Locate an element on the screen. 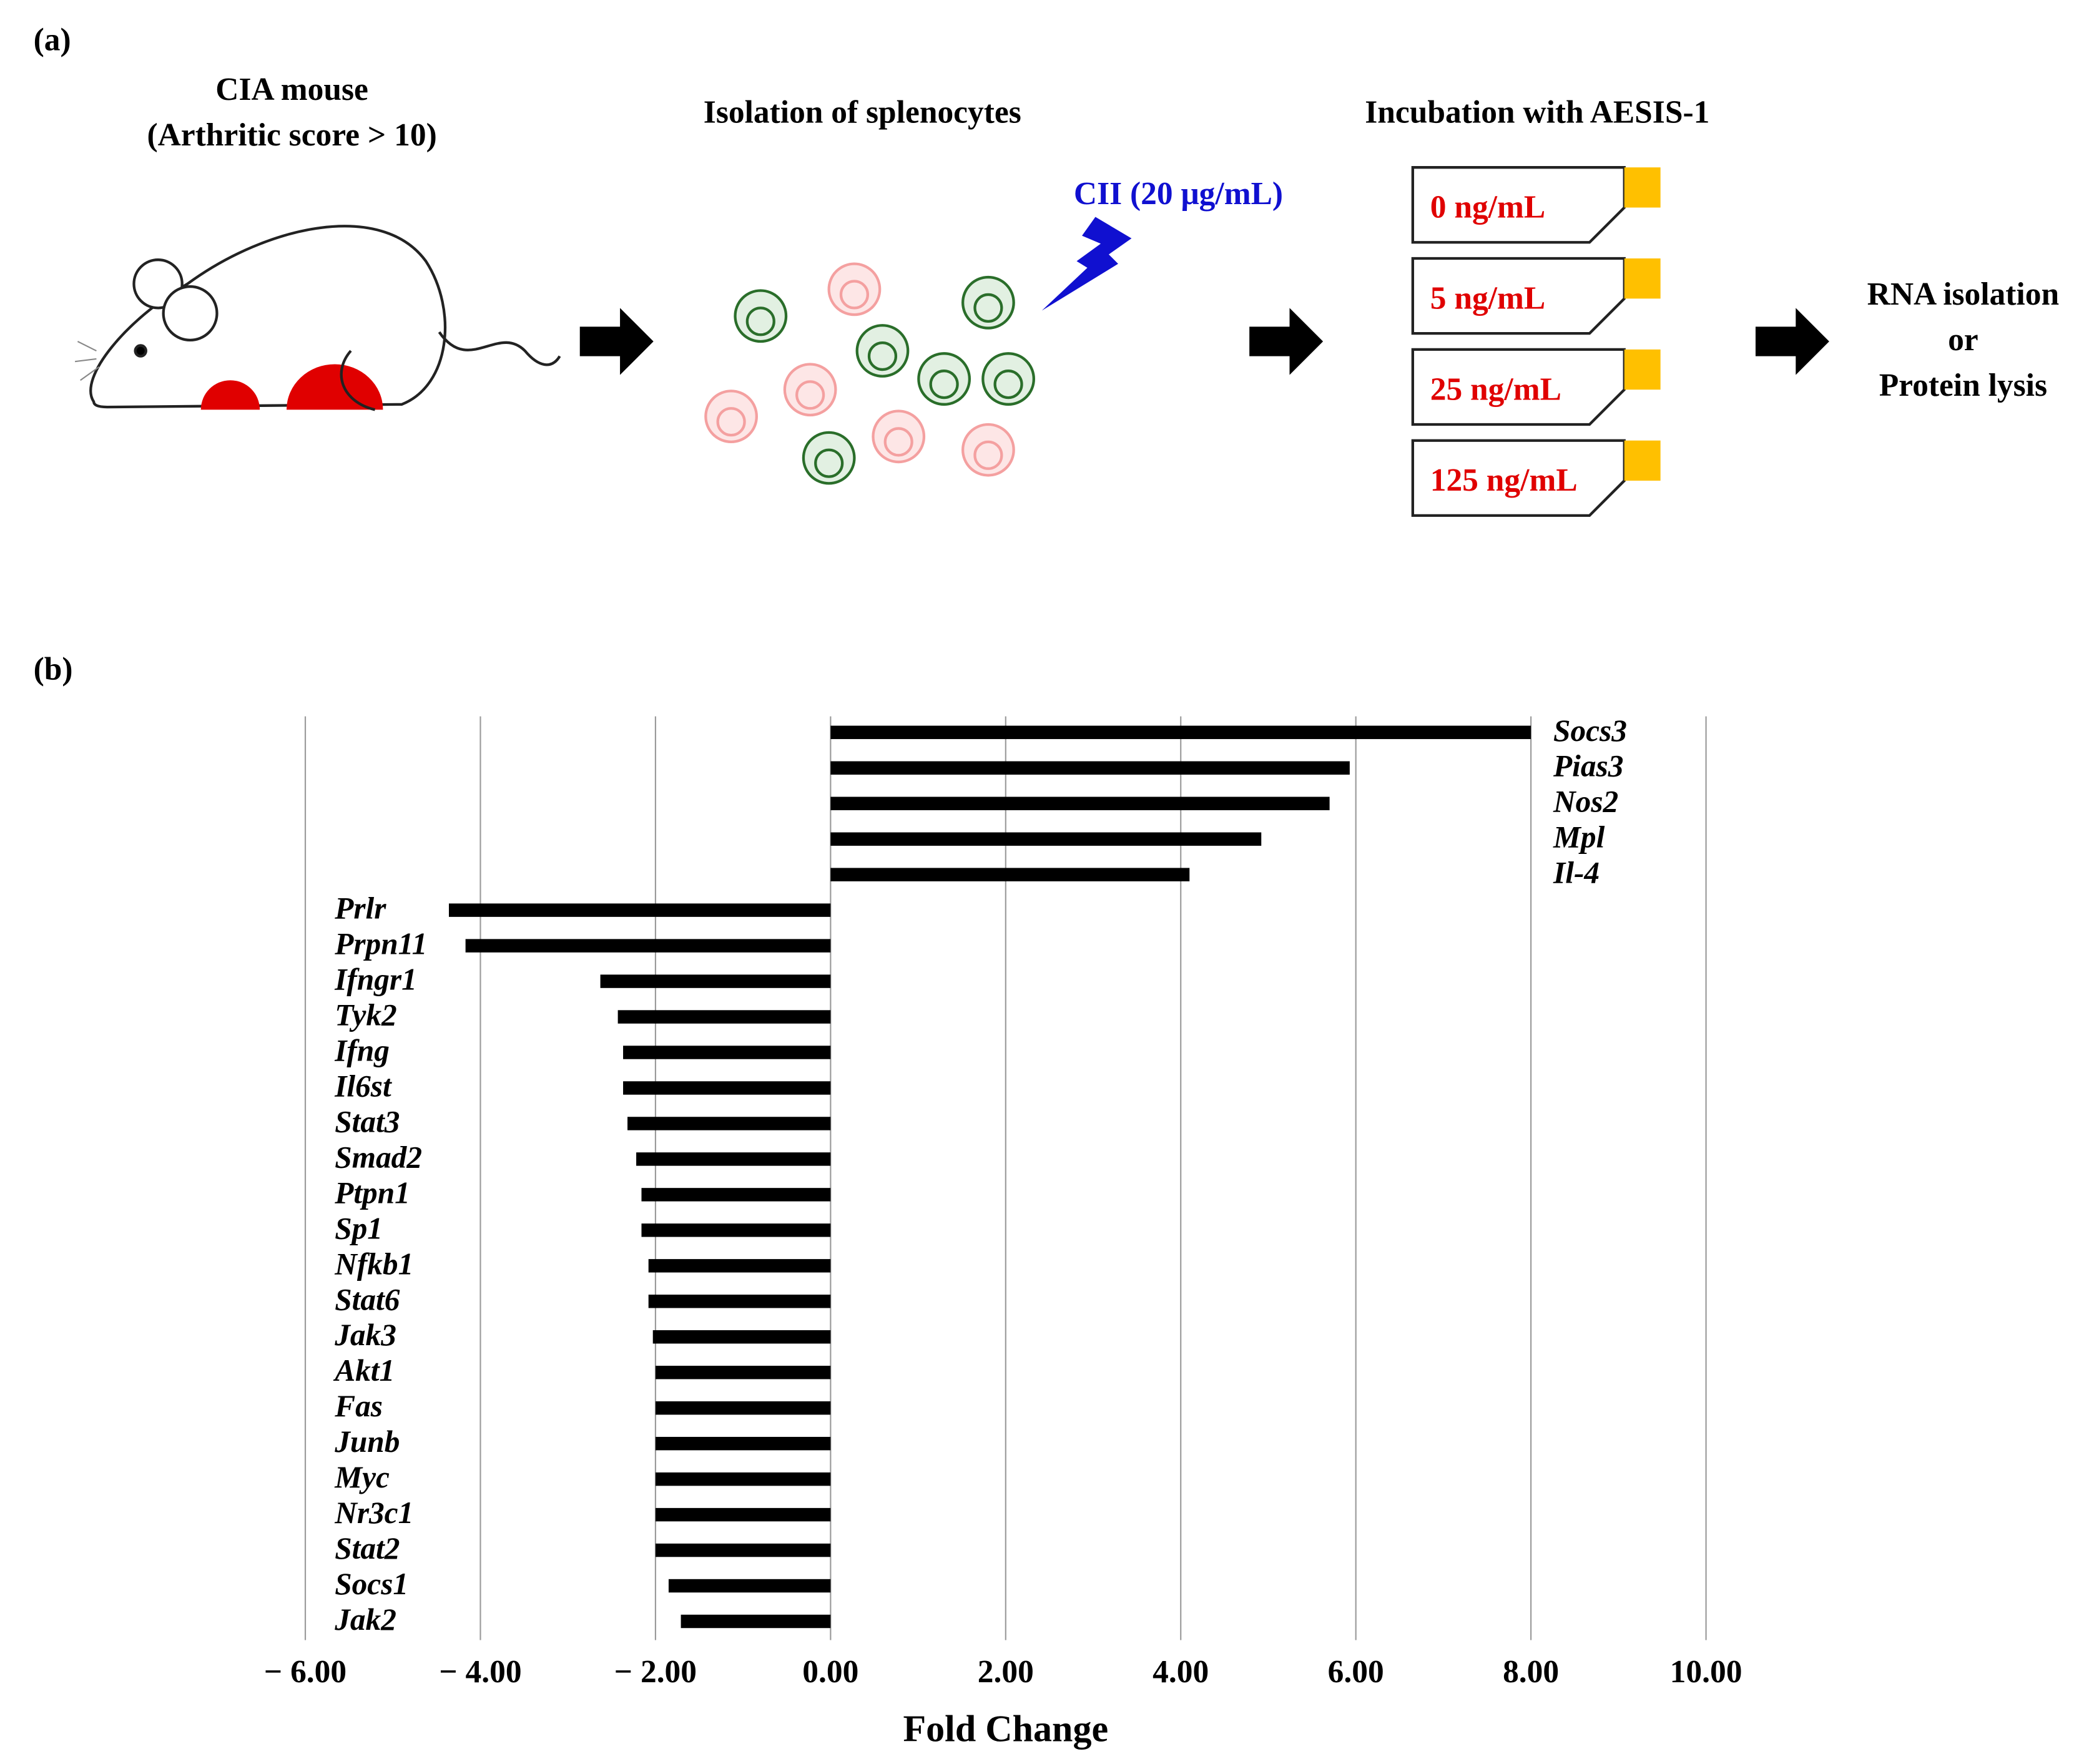 The image size is (2089, 1764). x-tick-label: − 4.00 is located at coordinates (480, 1672).